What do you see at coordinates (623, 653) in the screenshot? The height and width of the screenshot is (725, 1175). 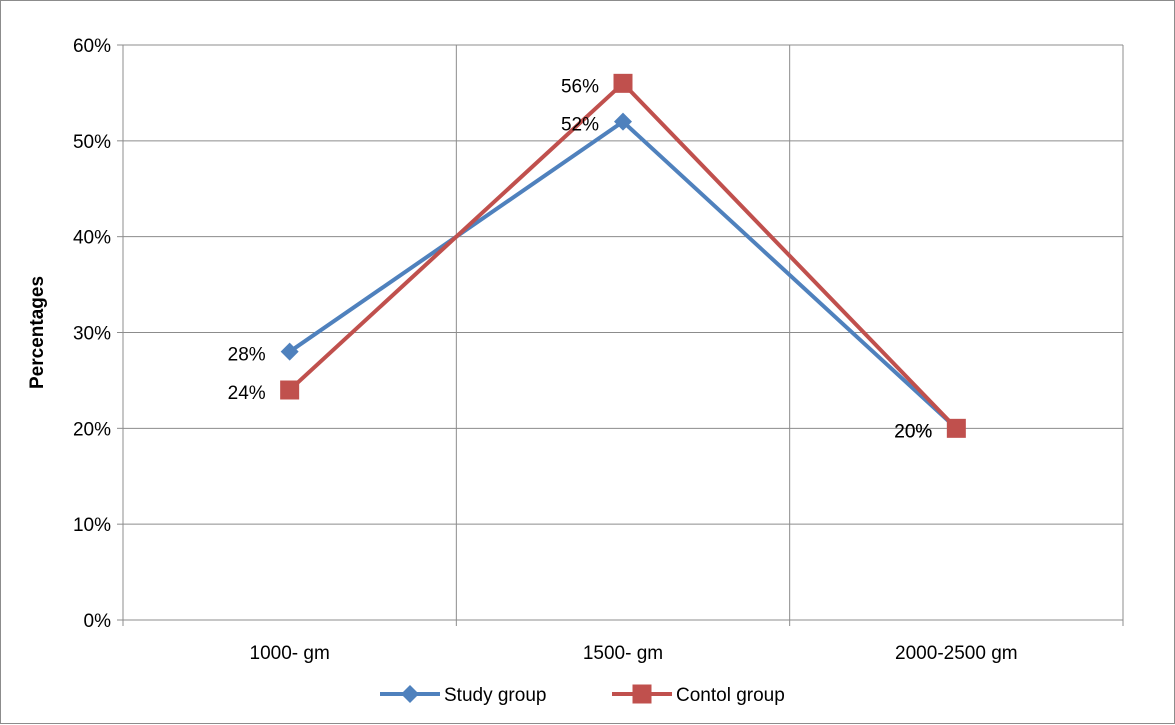 I see `x-tick-label: 1500- gm` at bounding box center [623, 653].